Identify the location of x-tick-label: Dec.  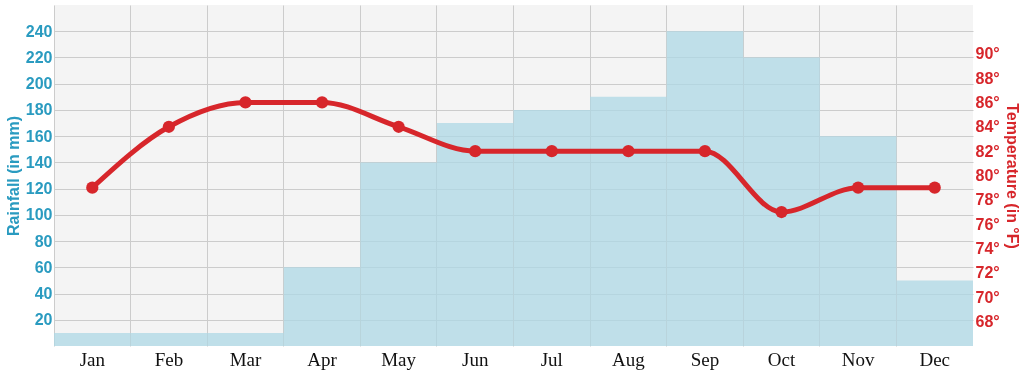
(935, 359).